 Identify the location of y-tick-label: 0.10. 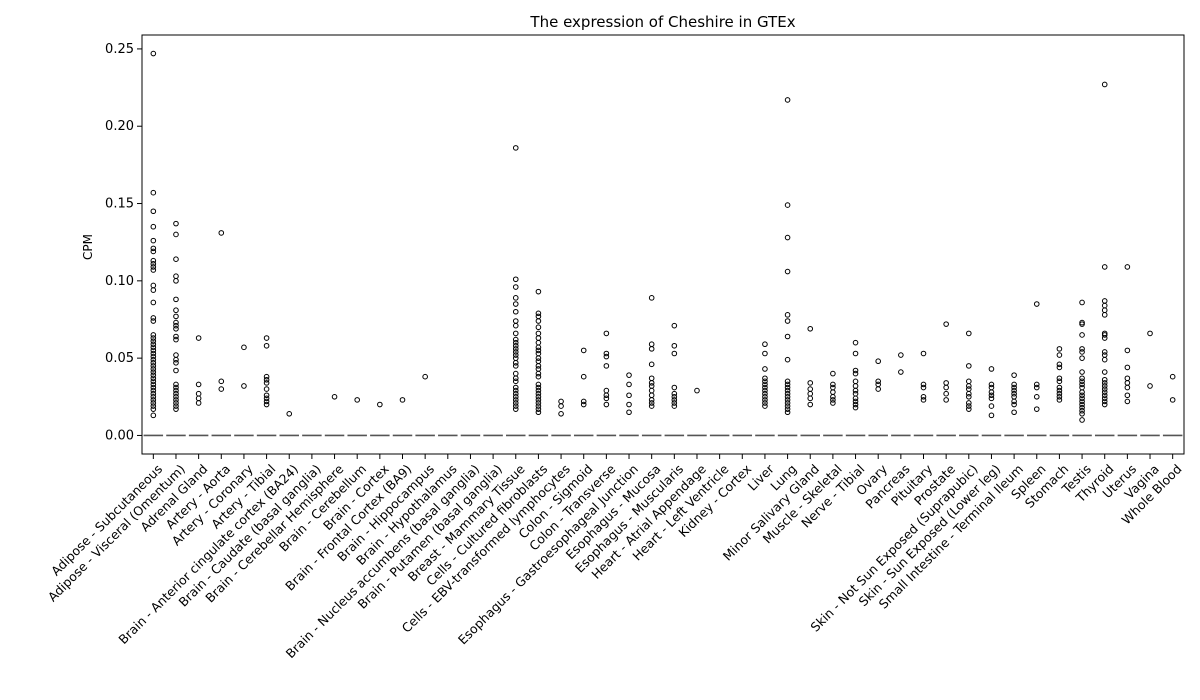
(119, 281).